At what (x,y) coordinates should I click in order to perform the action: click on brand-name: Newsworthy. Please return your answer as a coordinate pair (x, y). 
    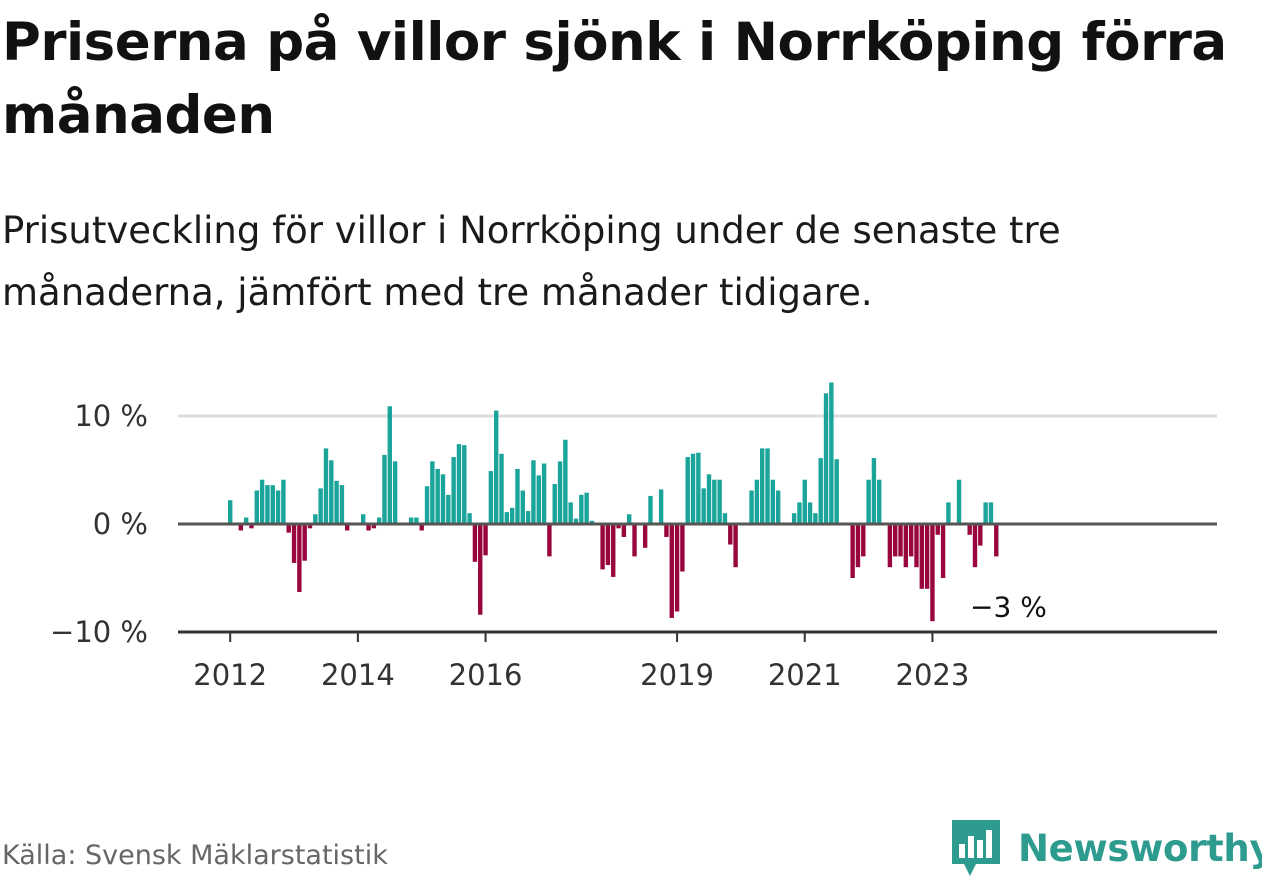
    Looking at the image, I should click on (1140, 848).